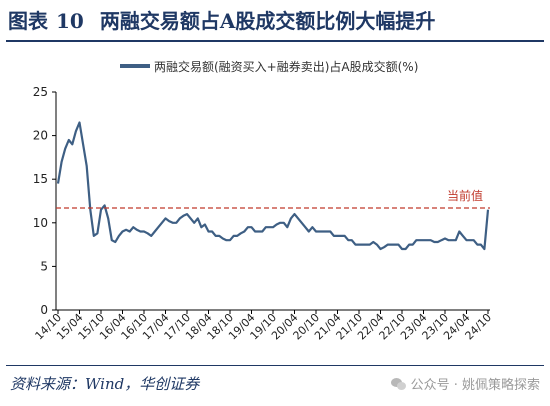 Image resolution: width=550 pixels, height=406 pixels. I want to click on watermark: 公众号 · 姚佩策略探索, so click(465, 383).